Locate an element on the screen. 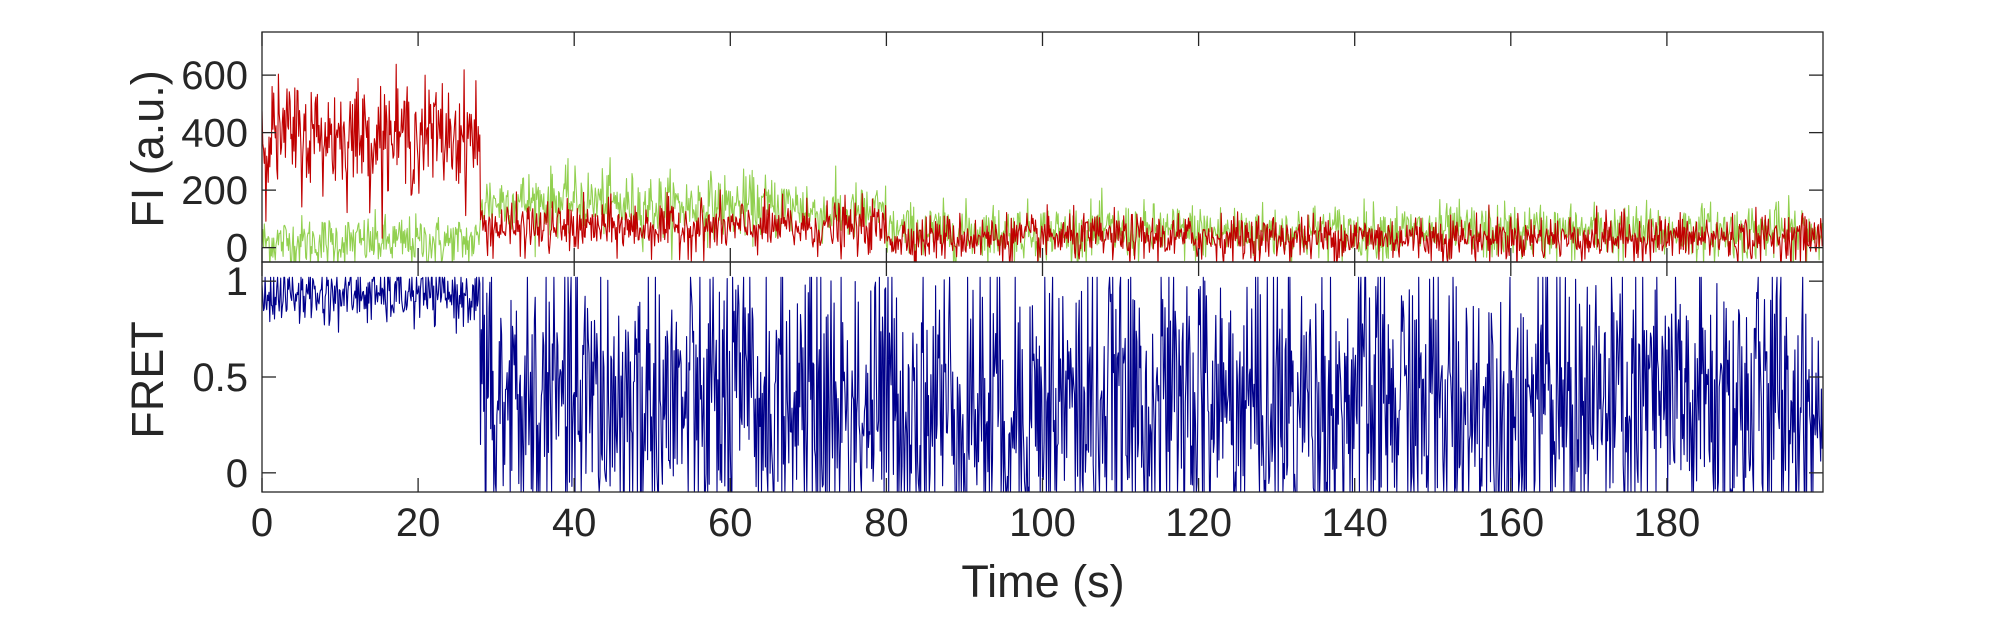 The width and height of the screenshot is (2005, 625). x-tick-label: 180 is located at coordinates (1667, 523).